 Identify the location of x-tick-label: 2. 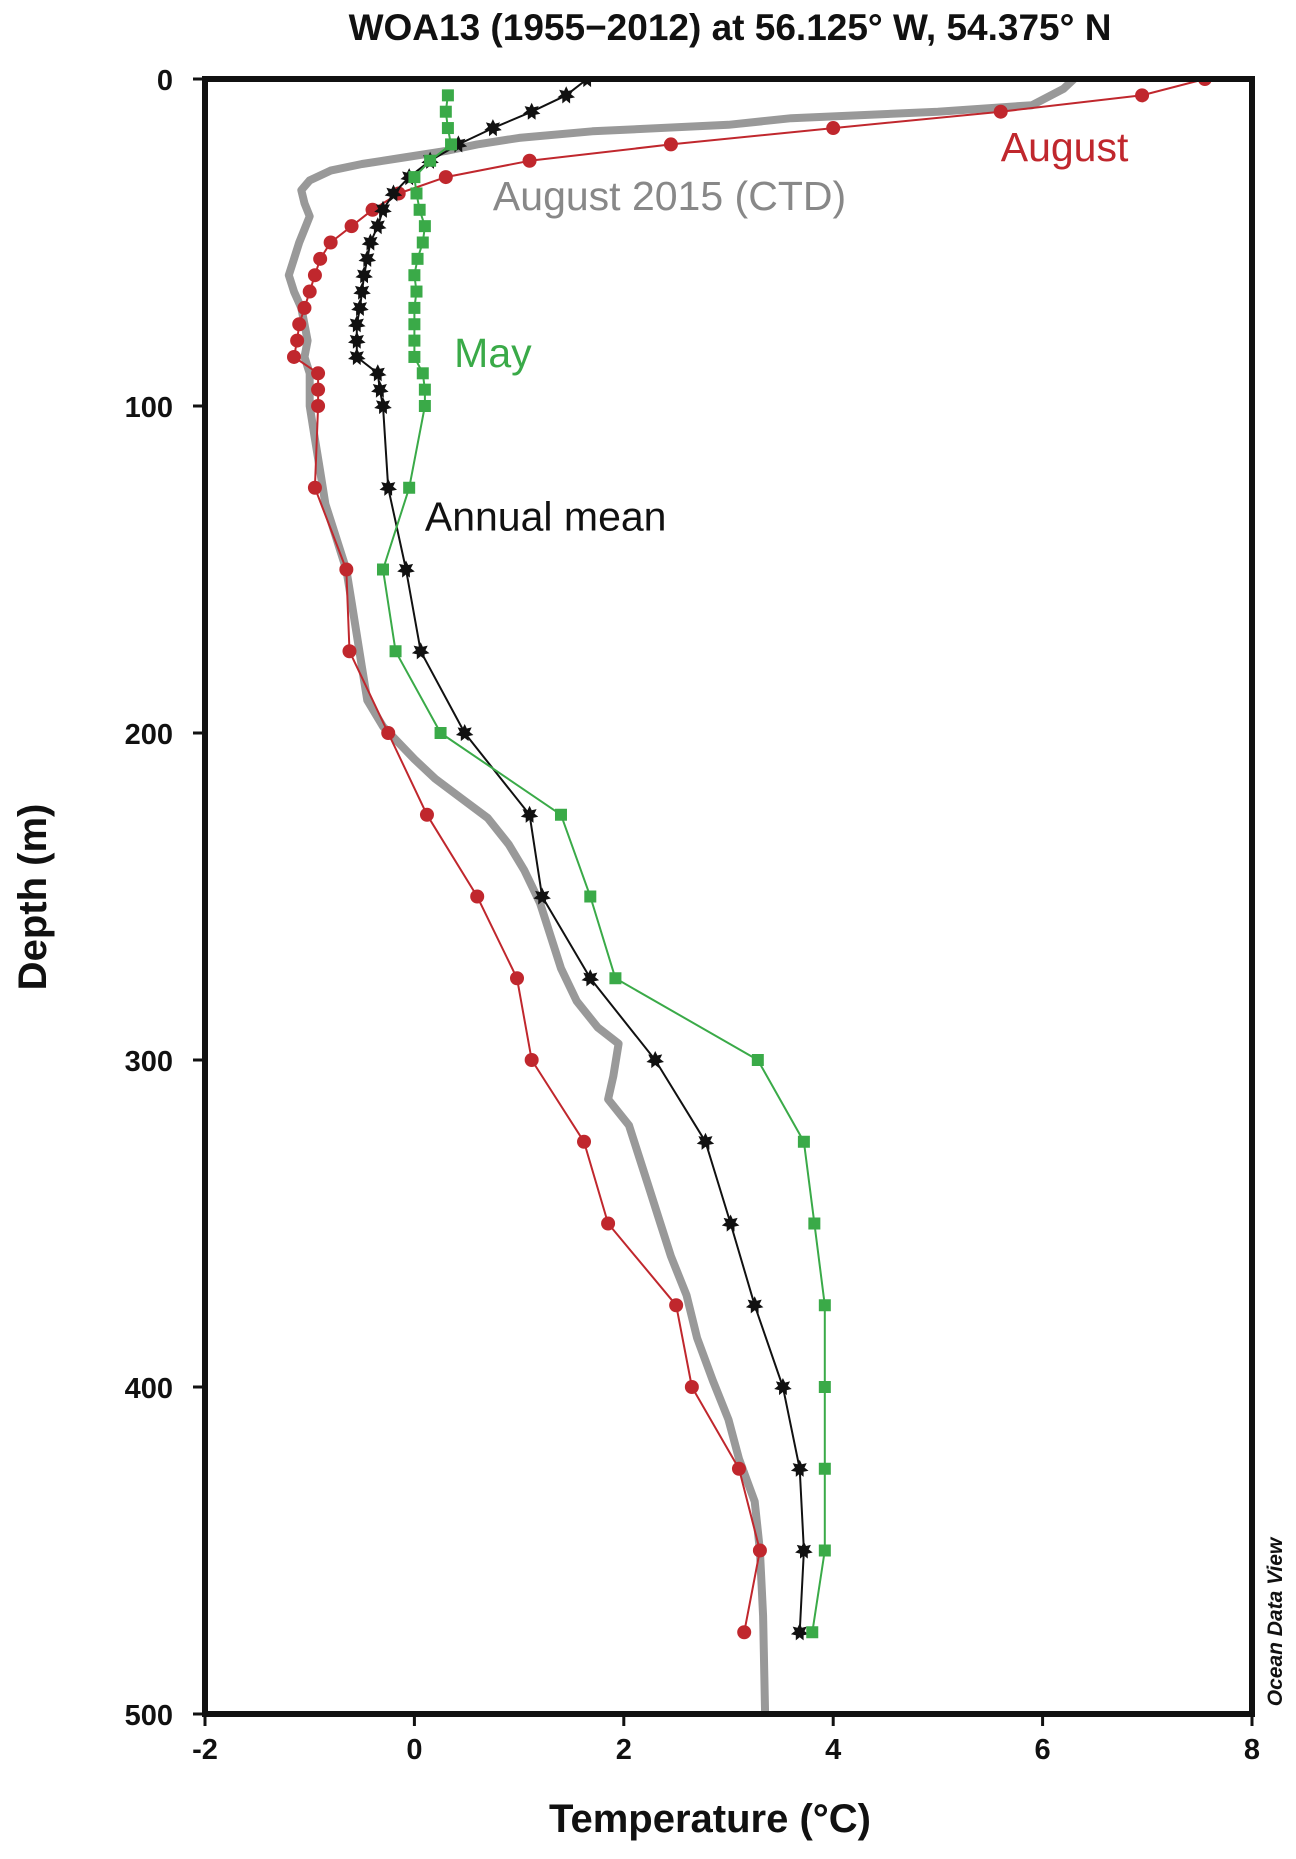
(624, 1750).